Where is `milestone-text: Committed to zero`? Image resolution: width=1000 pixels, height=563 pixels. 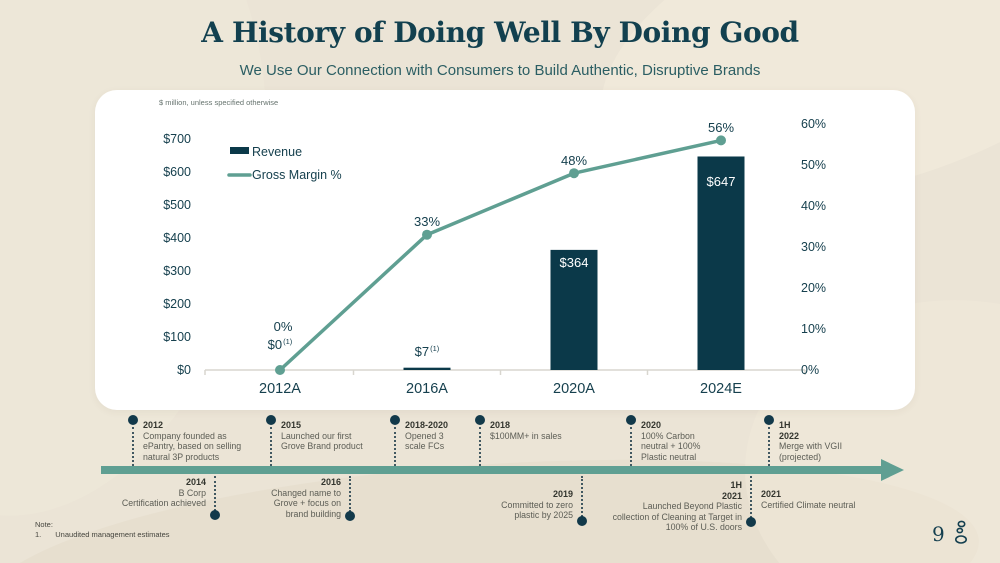
milestone-text: Committed to zero is located at coordinates (537, 504).